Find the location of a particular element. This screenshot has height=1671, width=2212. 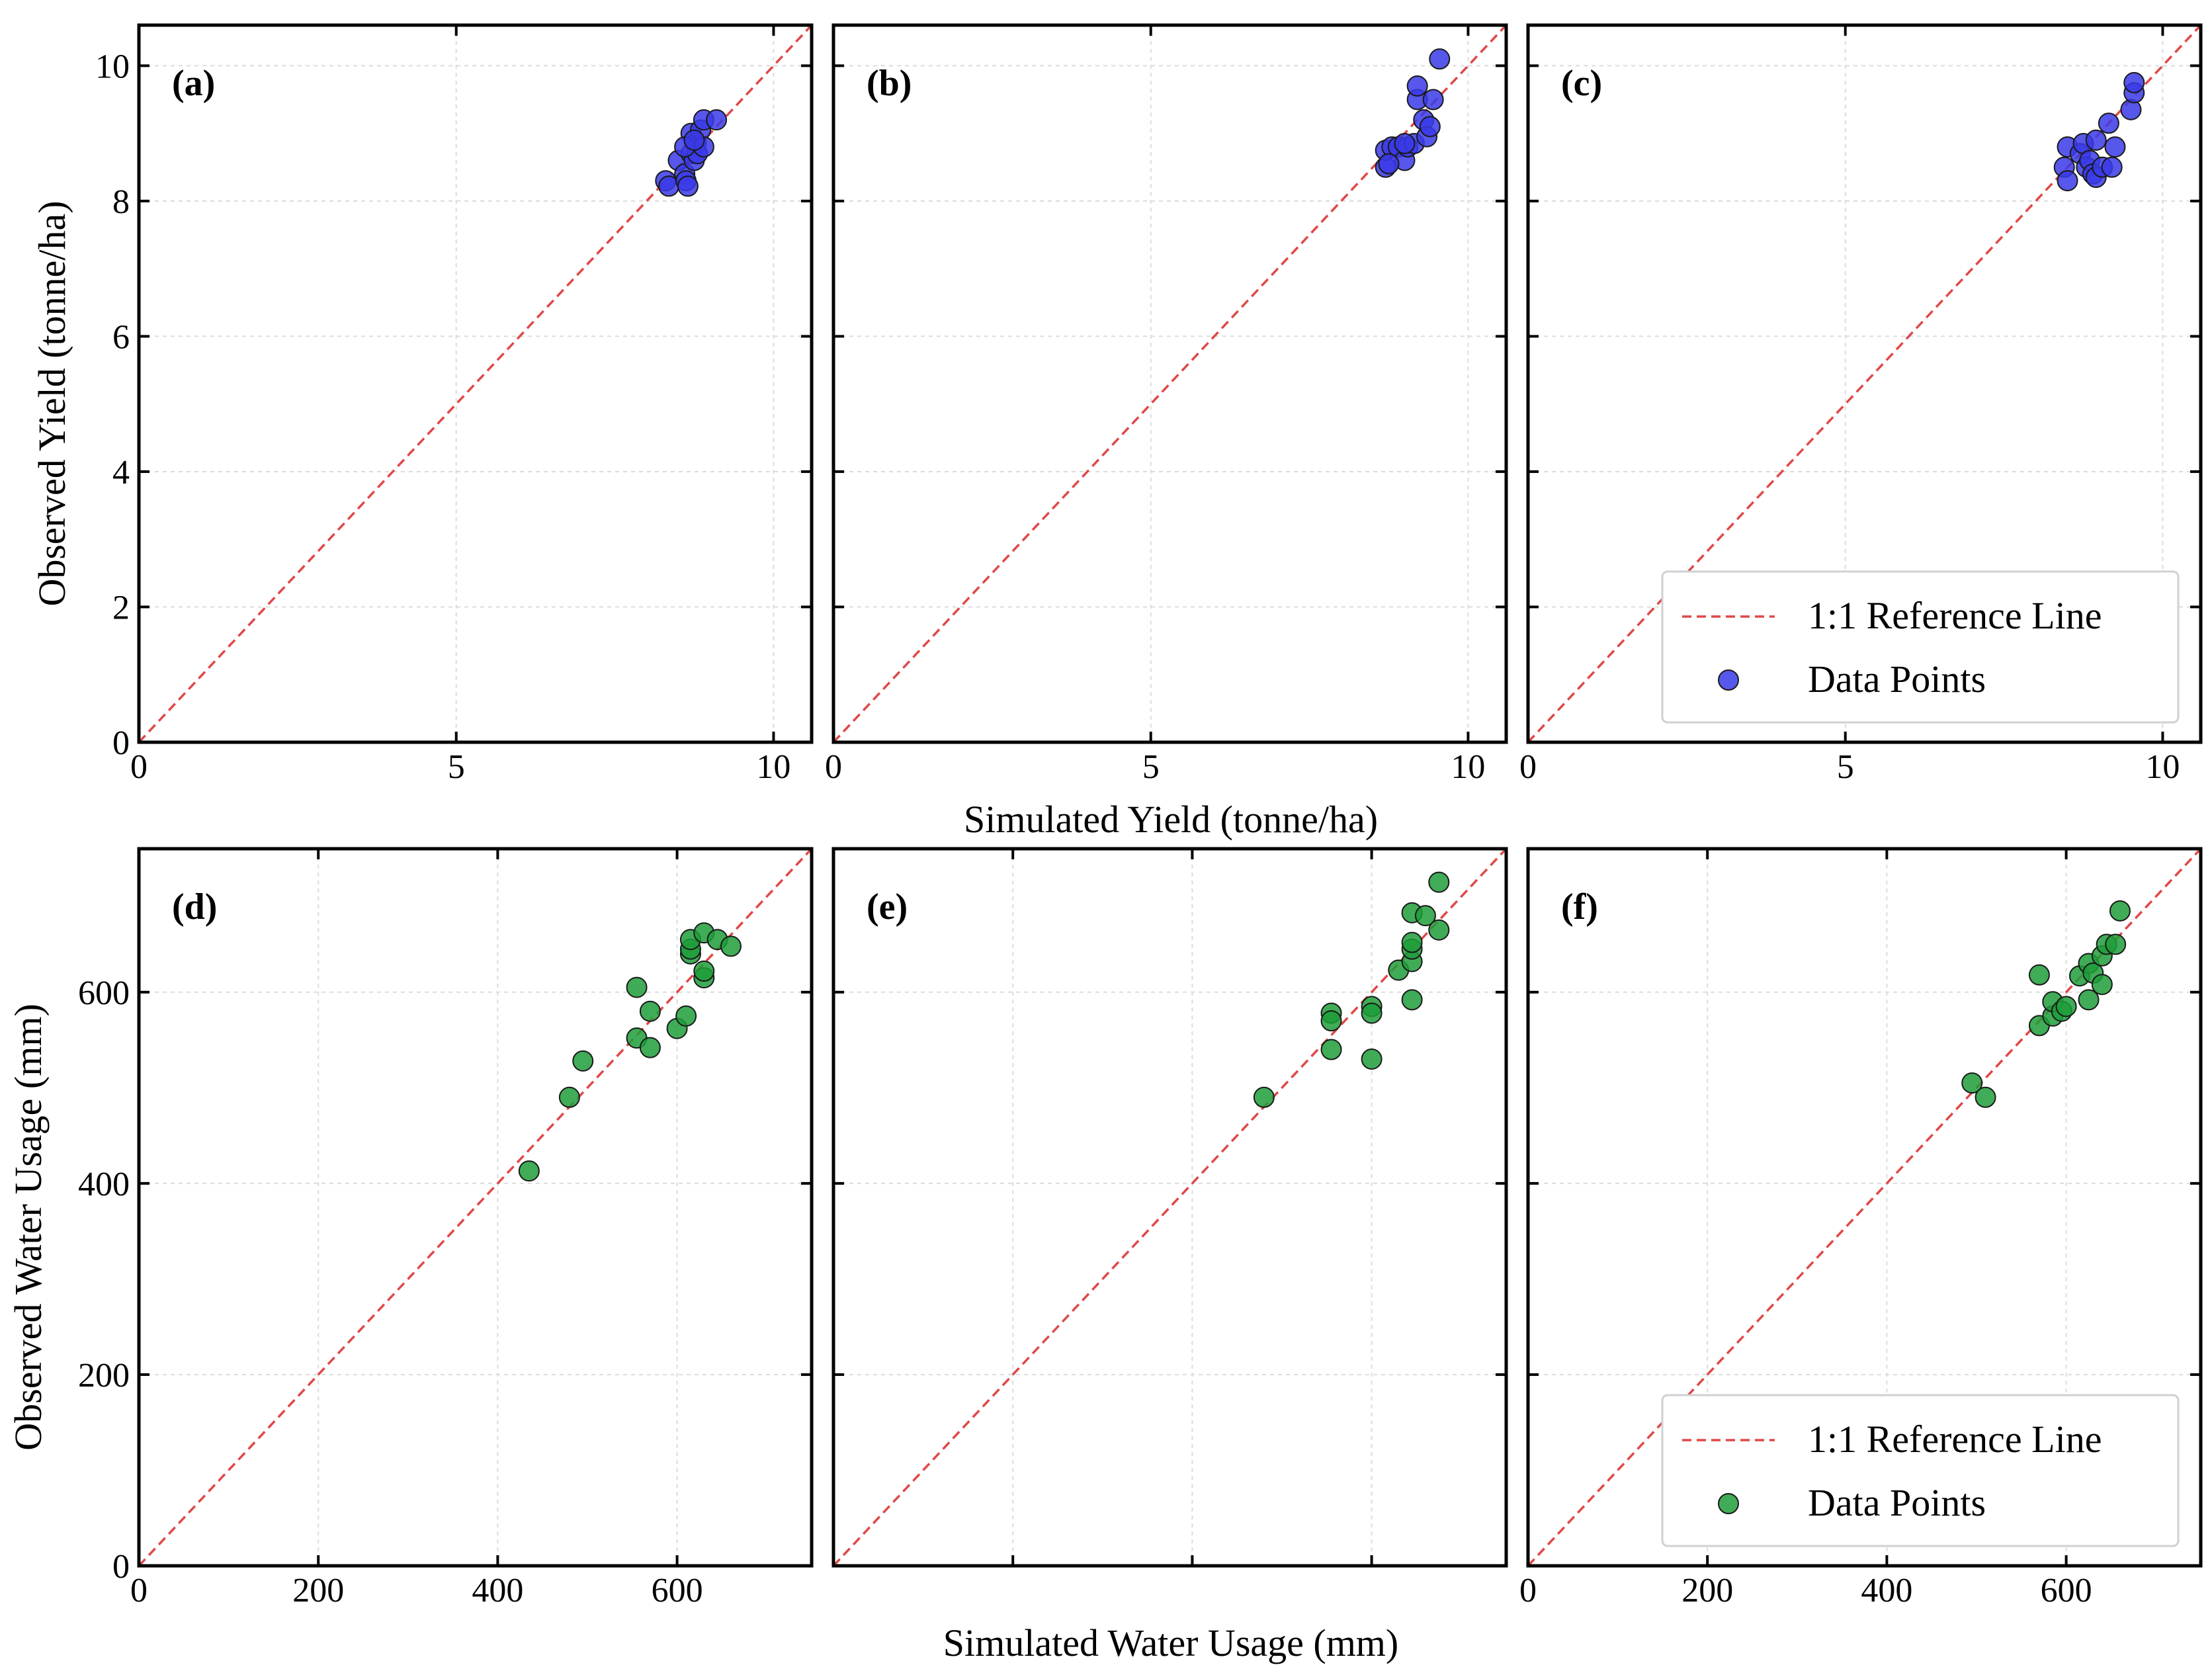

bottom-x-axis-title: Simulated Water Usage (mm) is located at coordinates (1170, 1642).